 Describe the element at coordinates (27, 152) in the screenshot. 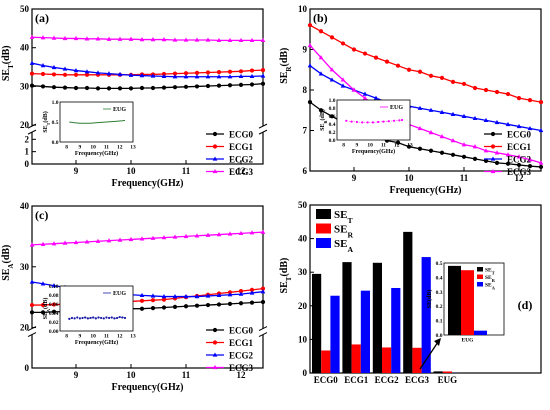

I see `y-tick-label: 1` at that location.